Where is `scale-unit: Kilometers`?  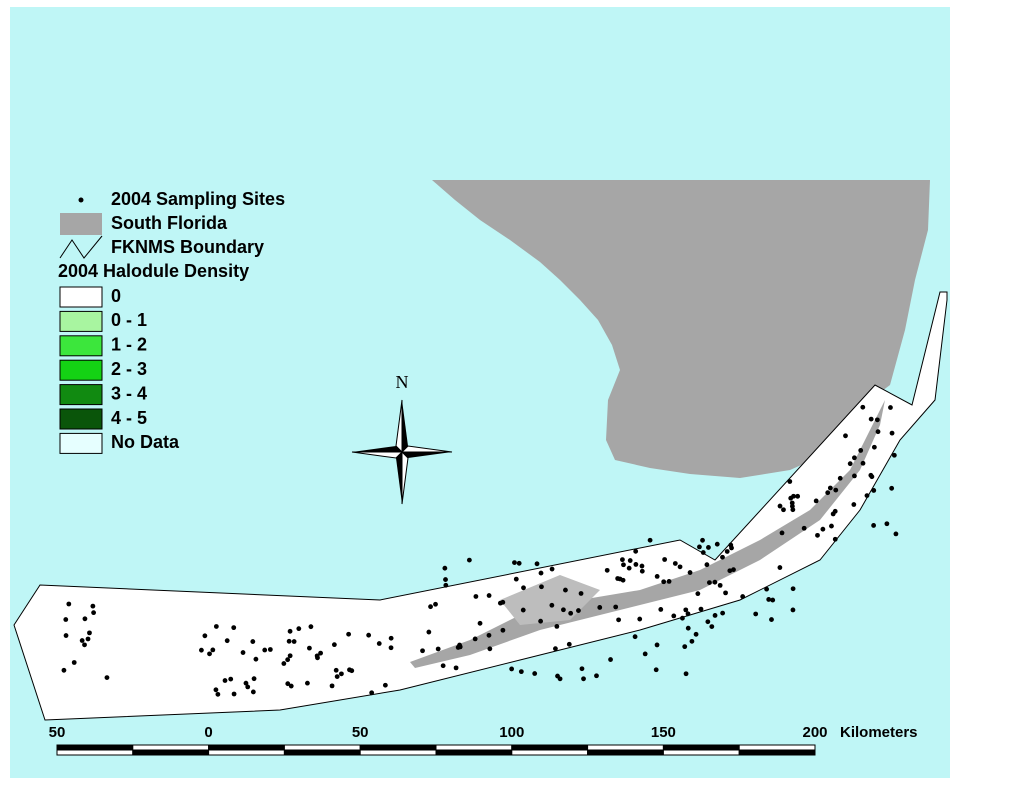 scale-unit: Kilometers is located at coordinates (879, 732).